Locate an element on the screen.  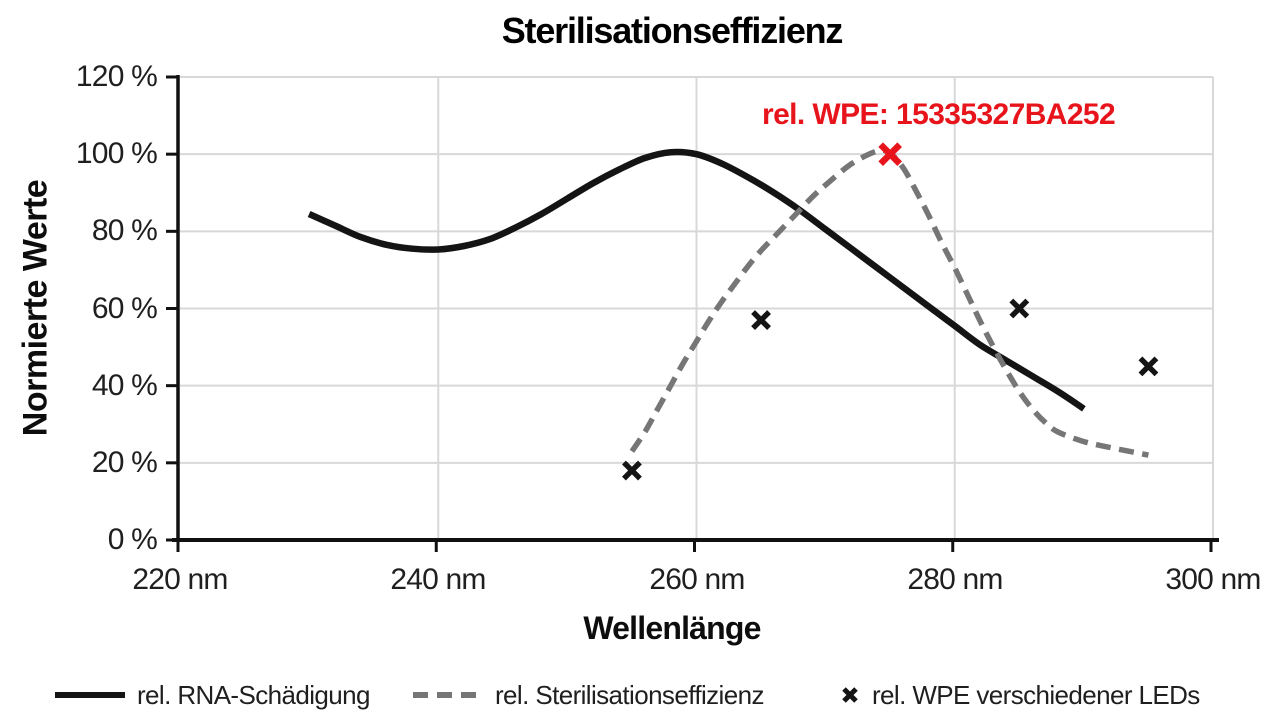
x-tick-220nm: 220 nm is located at coordinates (180, 579).